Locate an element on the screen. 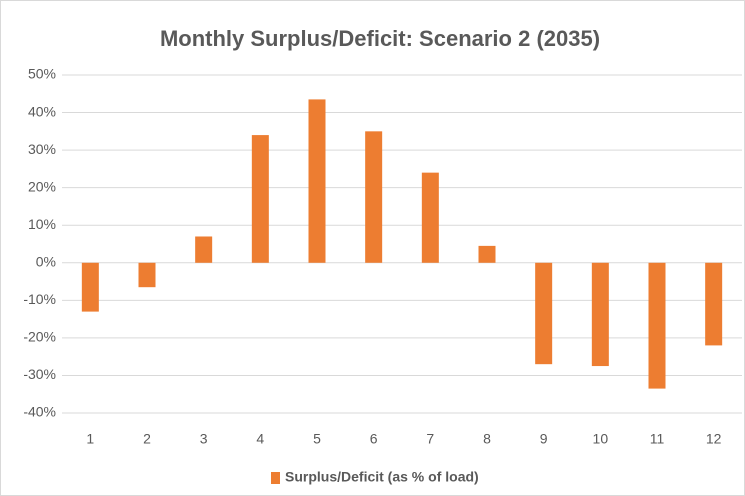 Image resolution: width=745 pixels, height=496 pixels. y-tick-label: -40% is located at coordinates (39, 412).